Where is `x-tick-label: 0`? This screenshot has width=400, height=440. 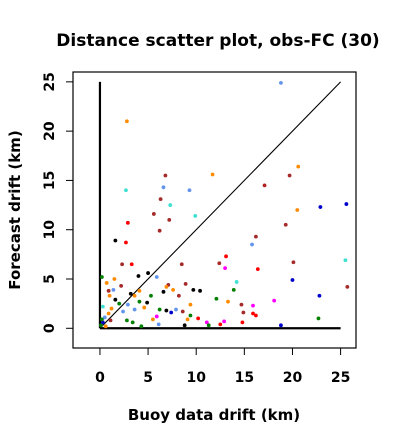 x-tick-label: 0 is located at coordinates (100, 378).